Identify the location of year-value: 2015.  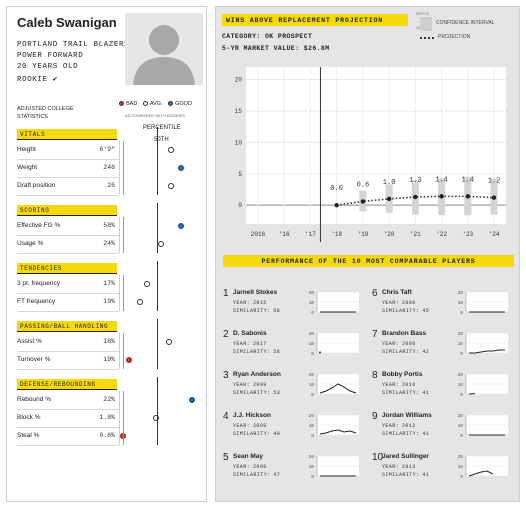
(260, 303).